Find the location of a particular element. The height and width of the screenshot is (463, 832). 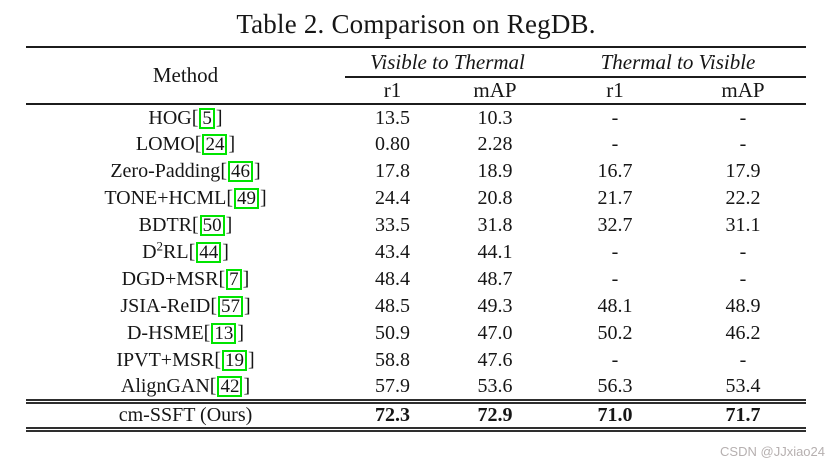

method-cell: D2RL[44] is located at coordinates (185, 252).